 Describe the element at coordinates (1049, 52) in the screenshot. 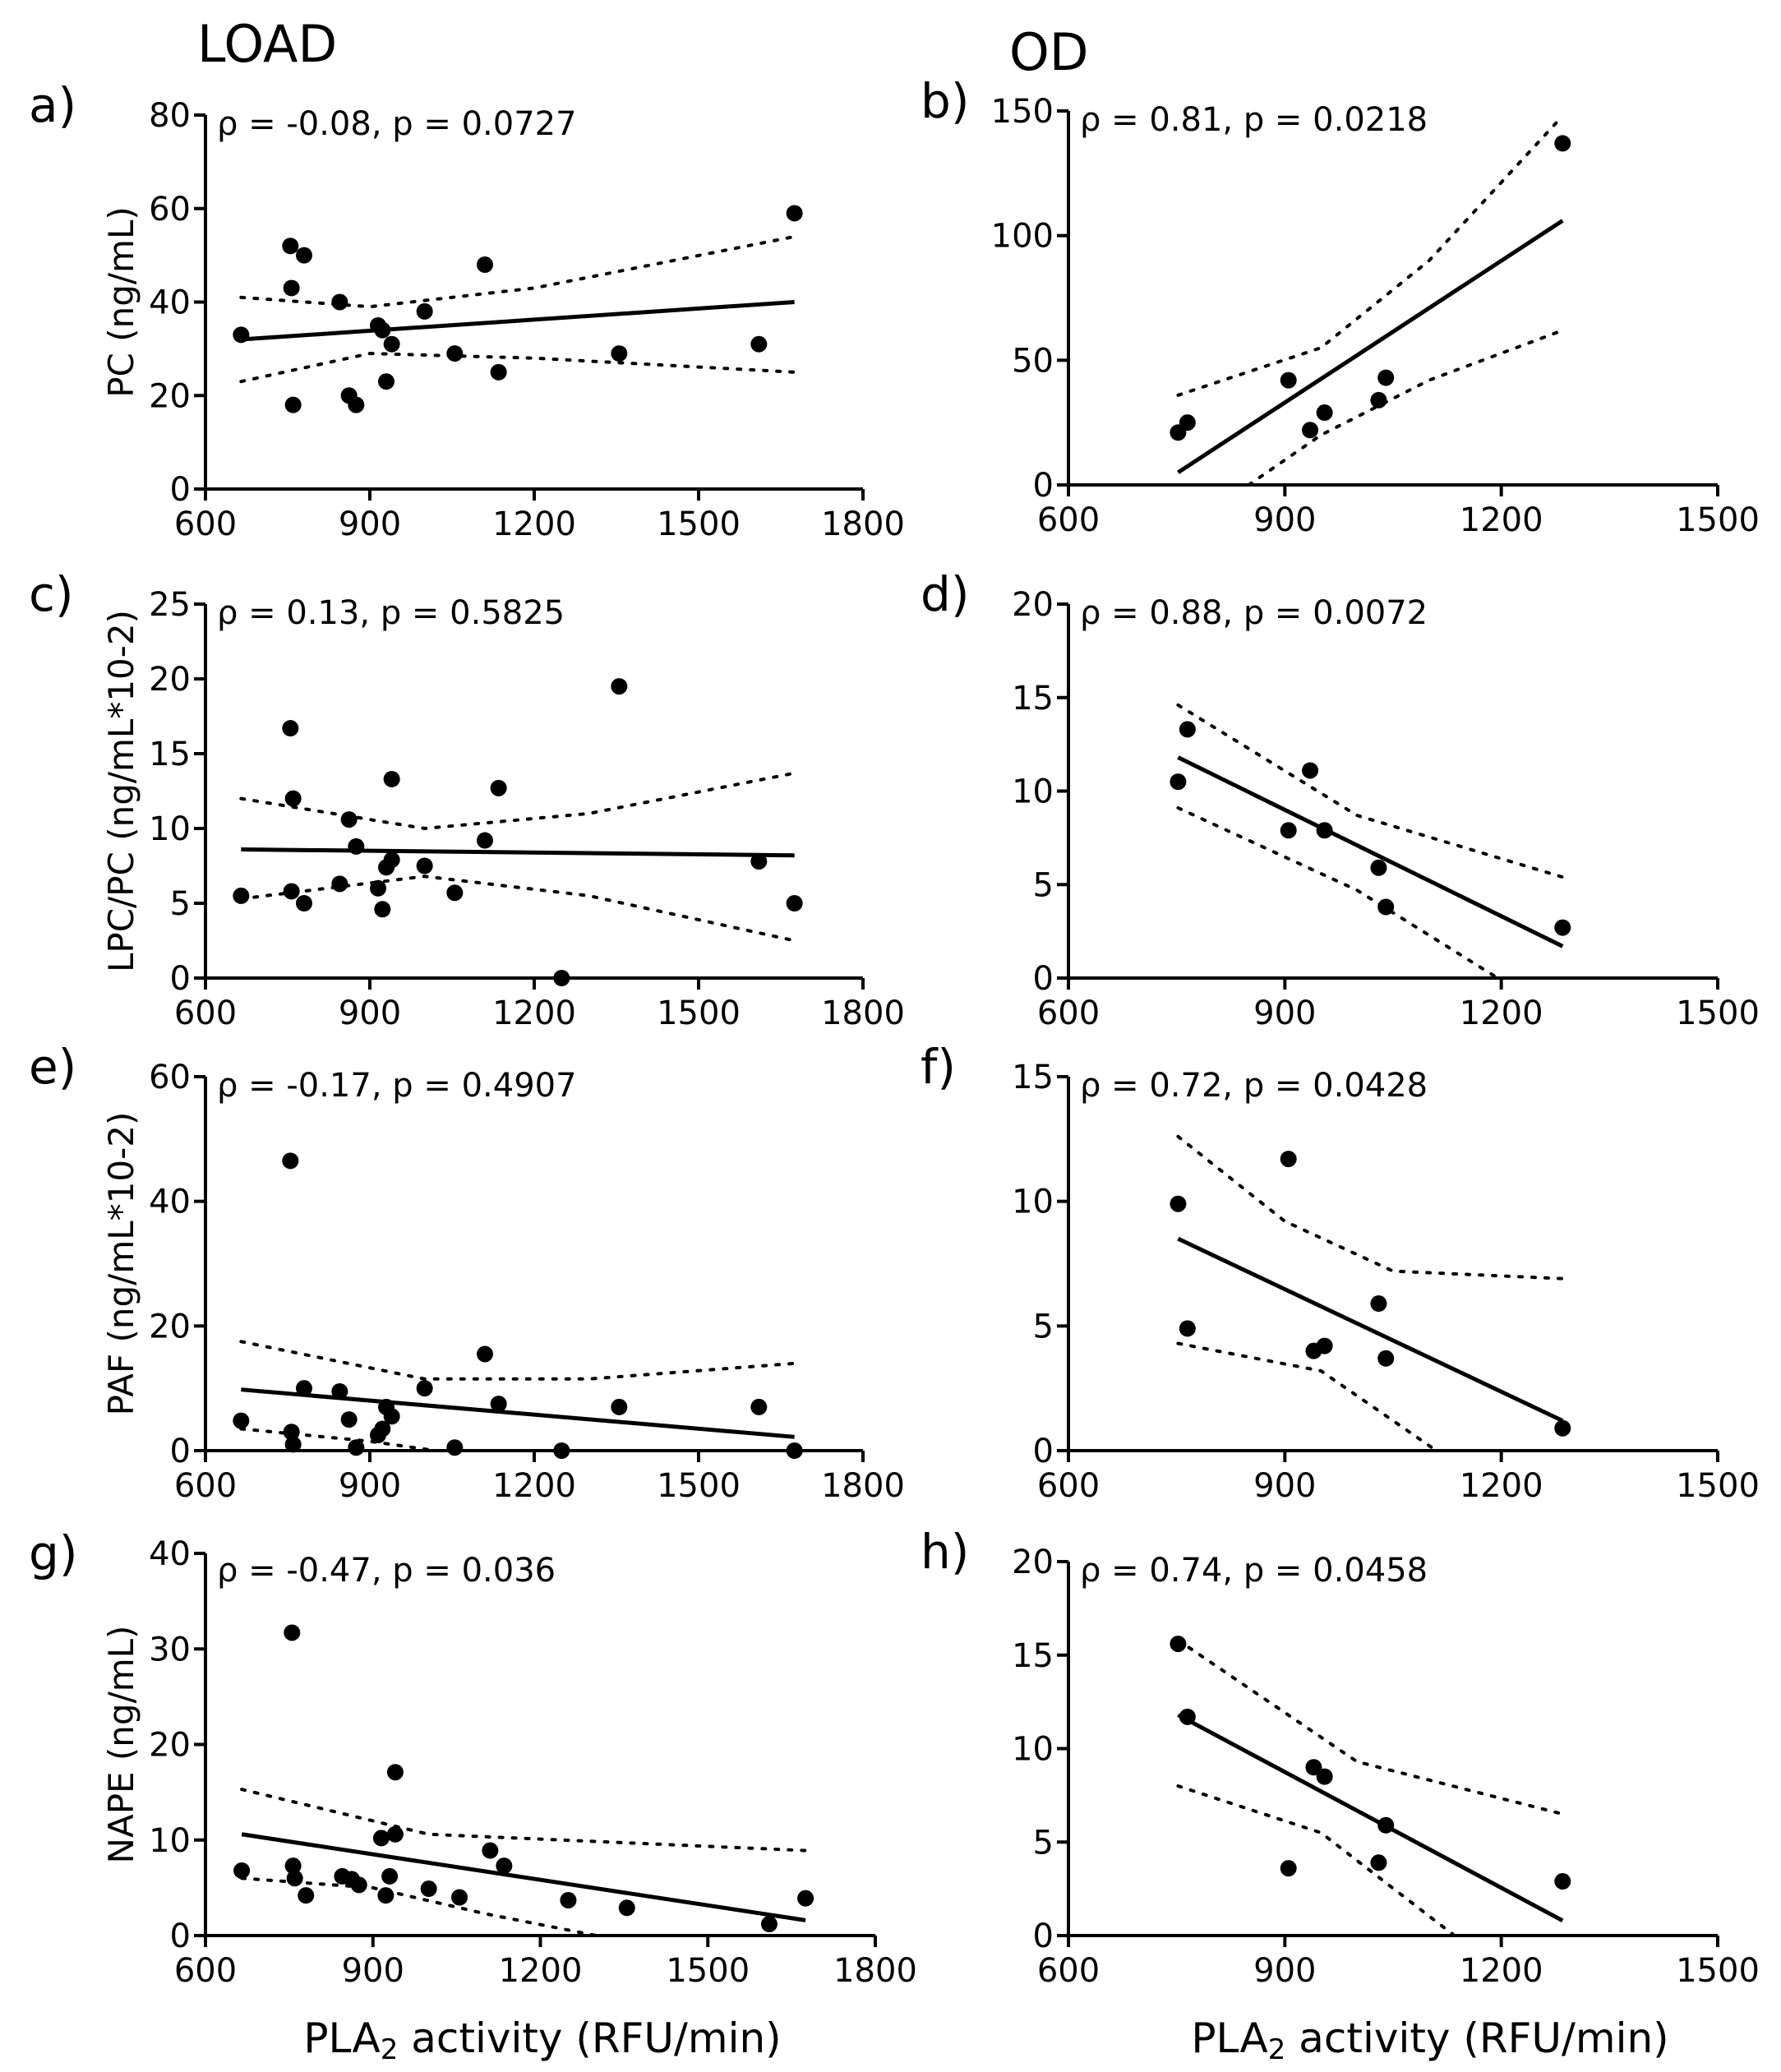

I see `column-title-od: OD` at that location.